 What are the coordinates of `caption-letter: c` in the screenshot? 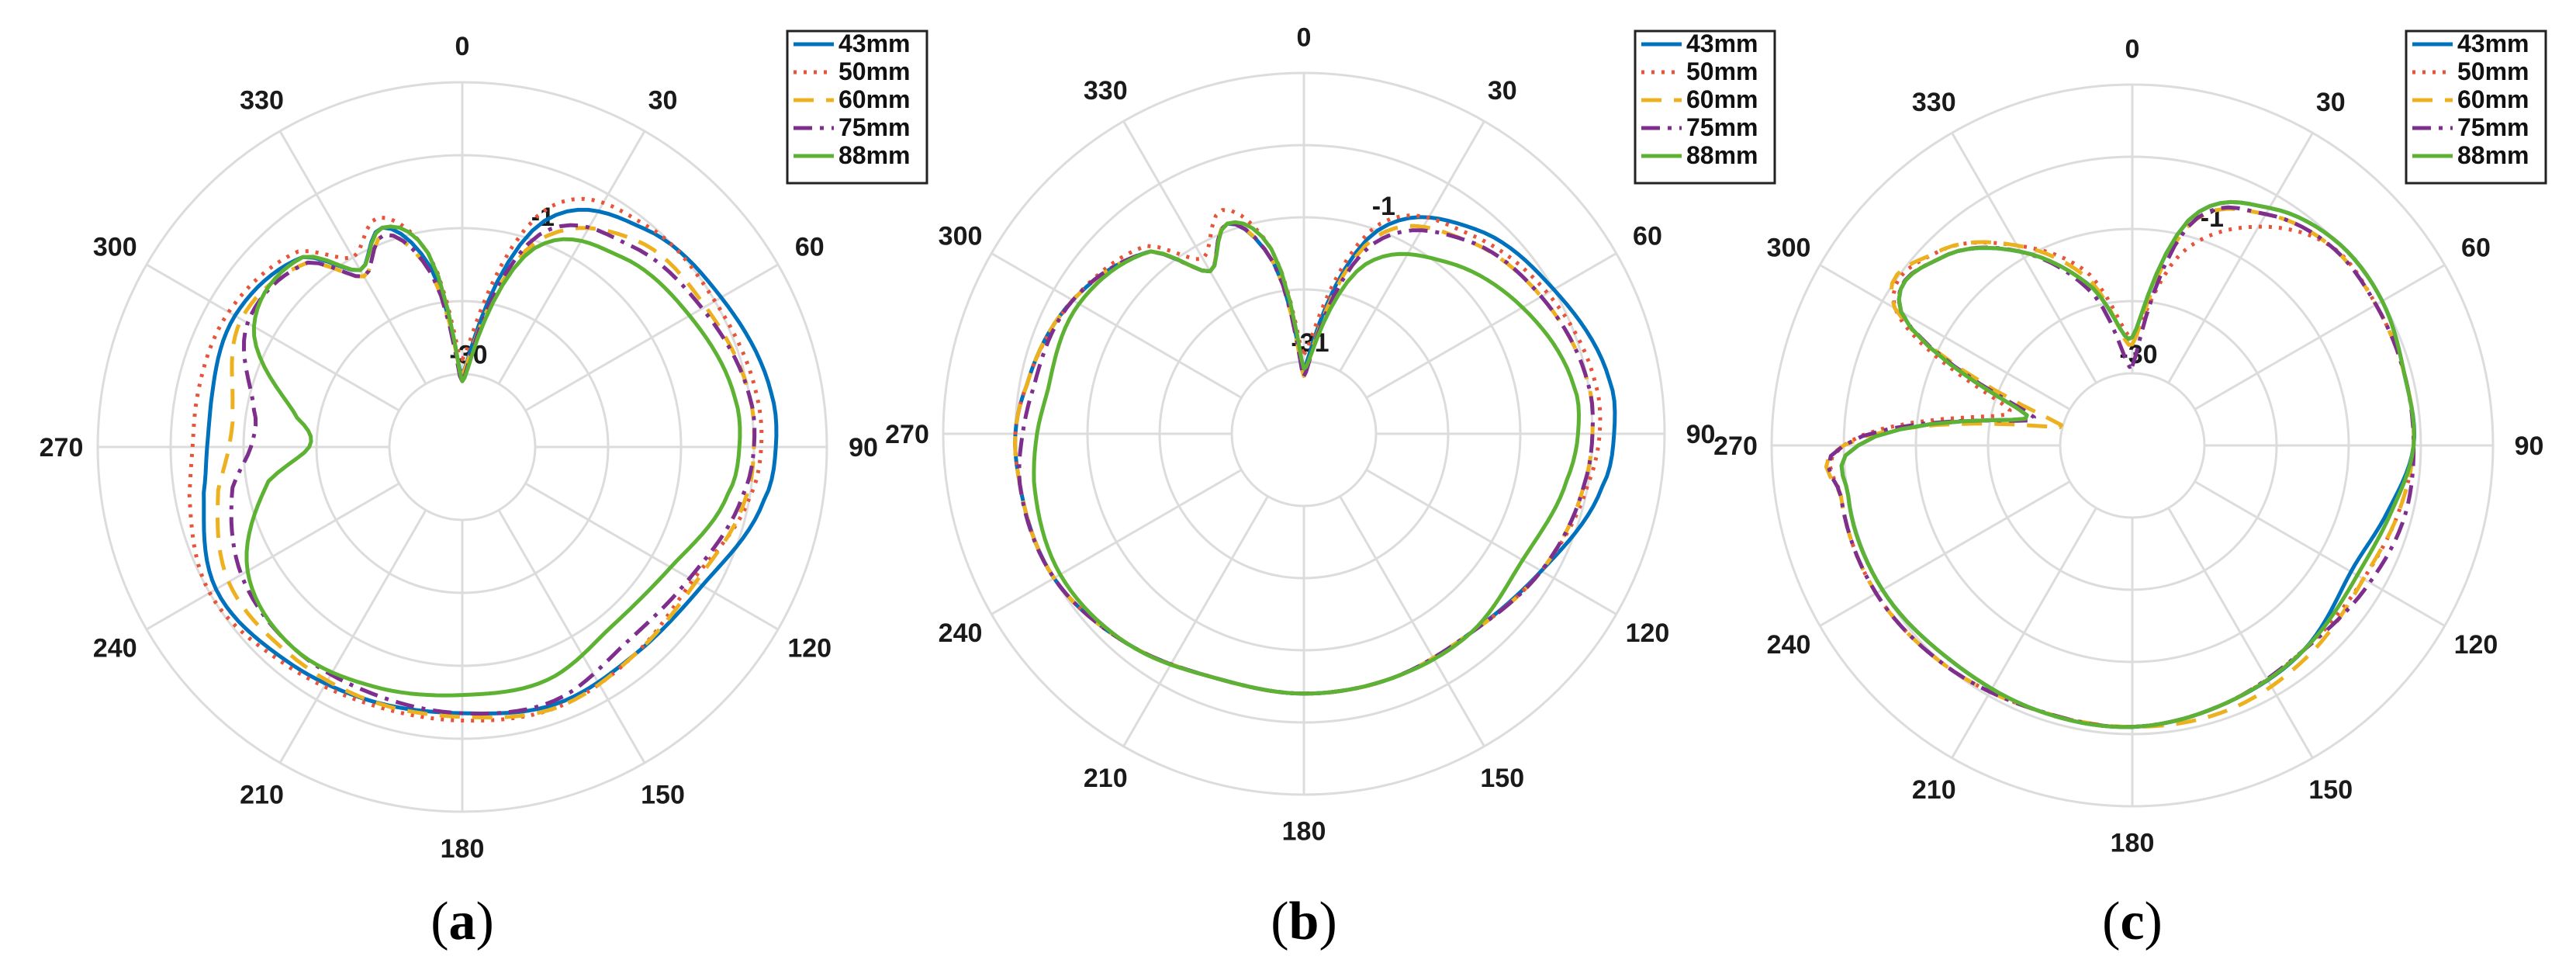 It's located at (2132, 921).